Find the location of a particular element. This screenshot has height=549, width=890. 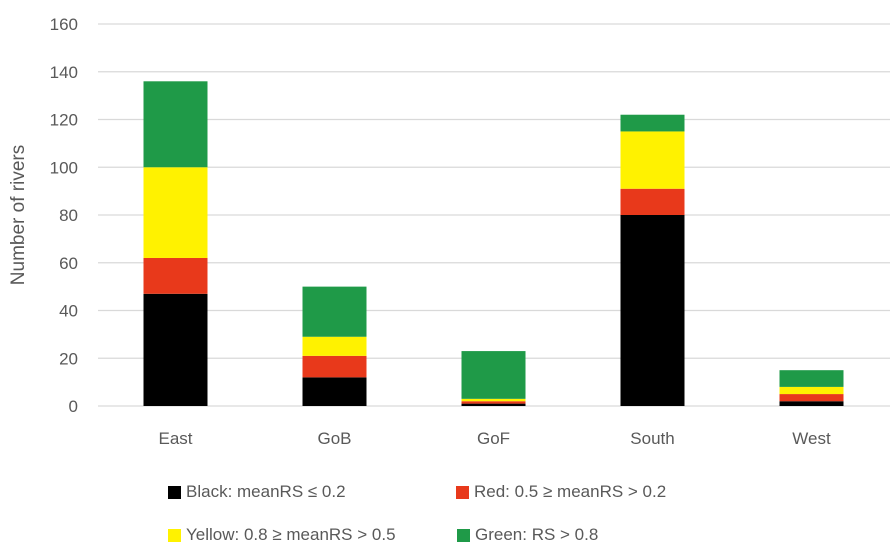

x-tick-label: South is located at coordinates (652, 438).